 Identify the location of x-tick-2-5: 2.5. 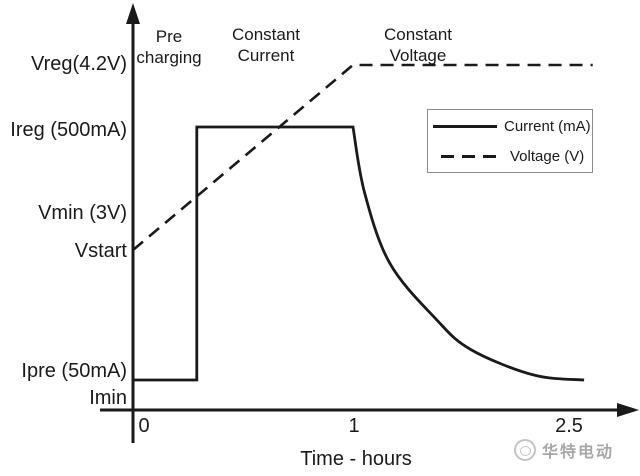
(569, 426).